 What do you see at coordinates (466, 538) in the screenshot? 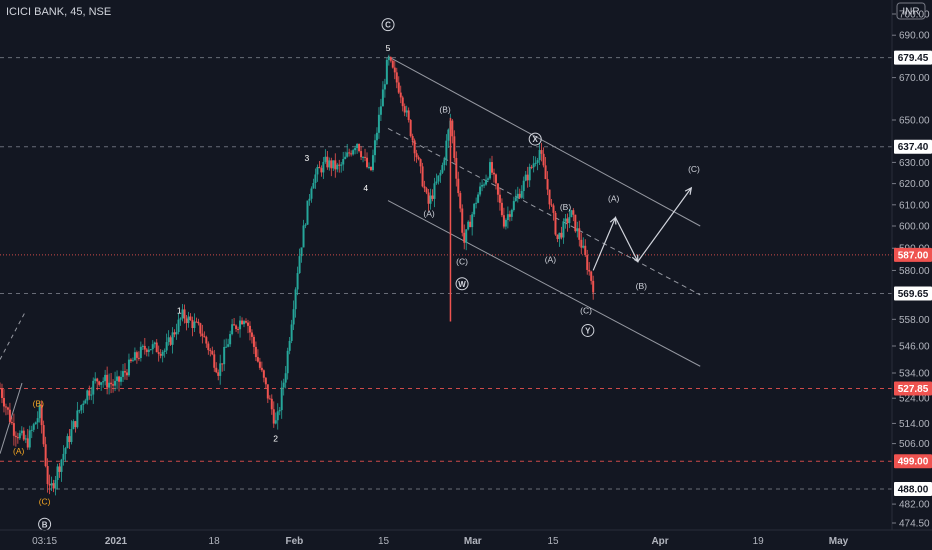
I see `time-axis: 03:15 2021 18 Feb 15 Mar 15 Apr 19 May` at bounding box center [466, 538].